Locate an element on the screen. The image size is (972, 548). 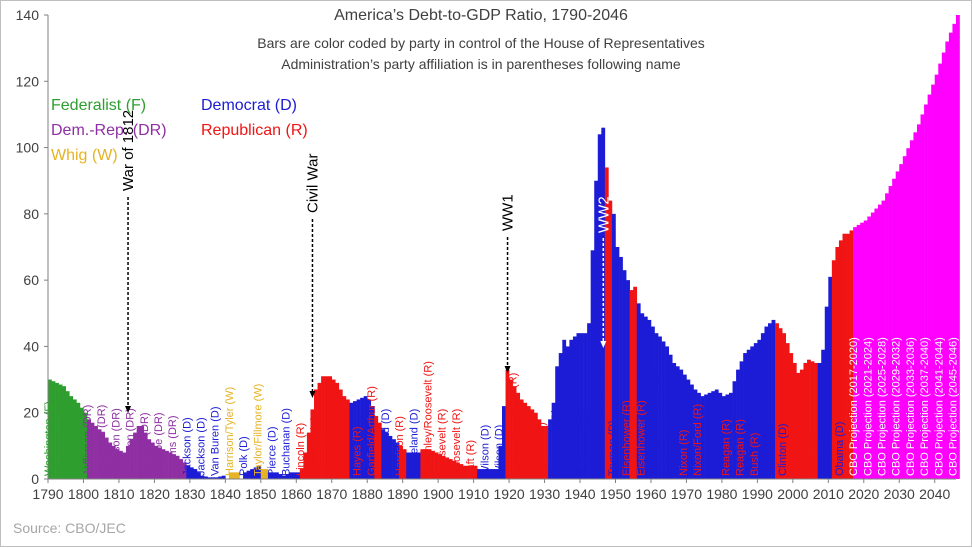
x-tick-label-1930: 1930 is located at coordinates (544, 494).